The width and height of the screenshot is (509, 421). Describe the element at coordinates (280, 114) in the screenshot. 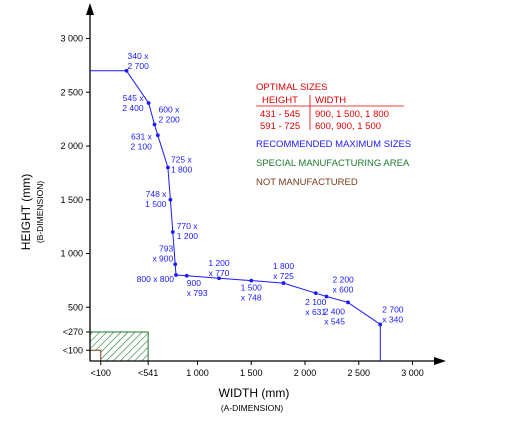

I see `legend-row-1-height: 431 - 545` at that location.